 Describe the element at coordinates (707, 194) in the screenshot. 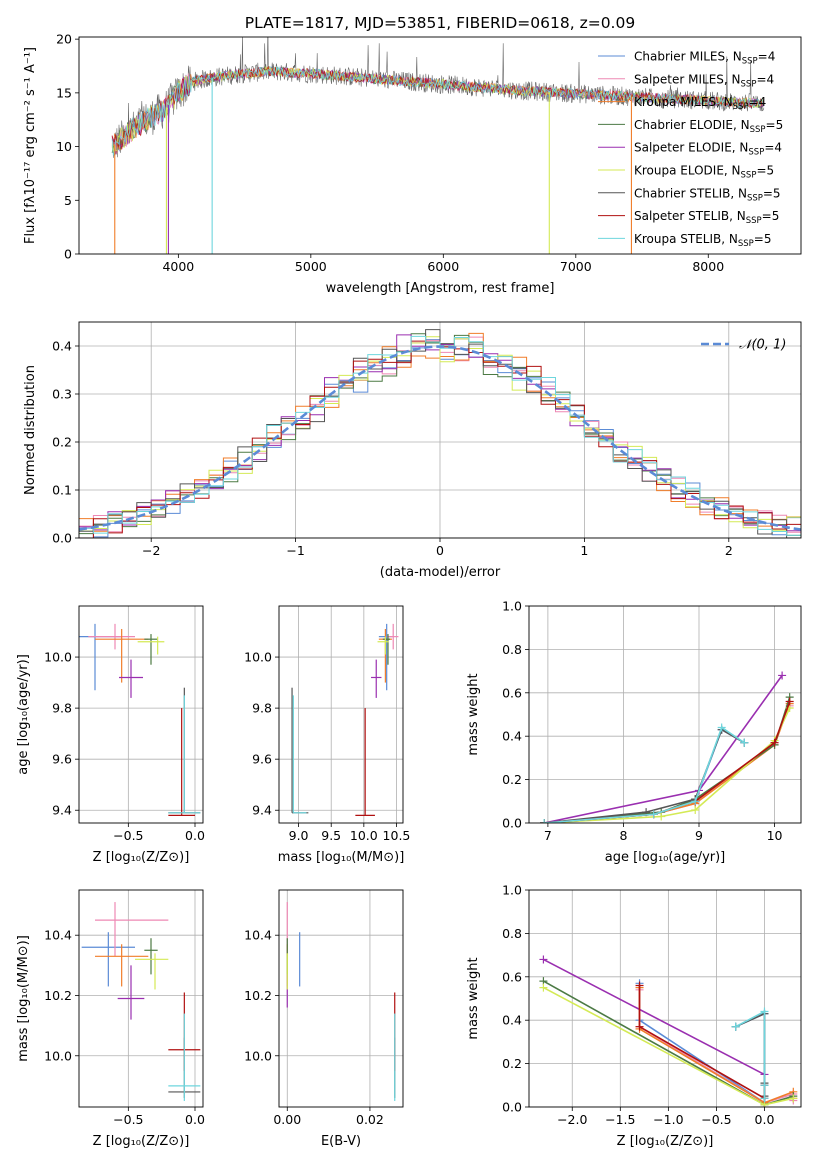

I see `legend-entry: Chabrier STELIB, NSSP=5` at that location.